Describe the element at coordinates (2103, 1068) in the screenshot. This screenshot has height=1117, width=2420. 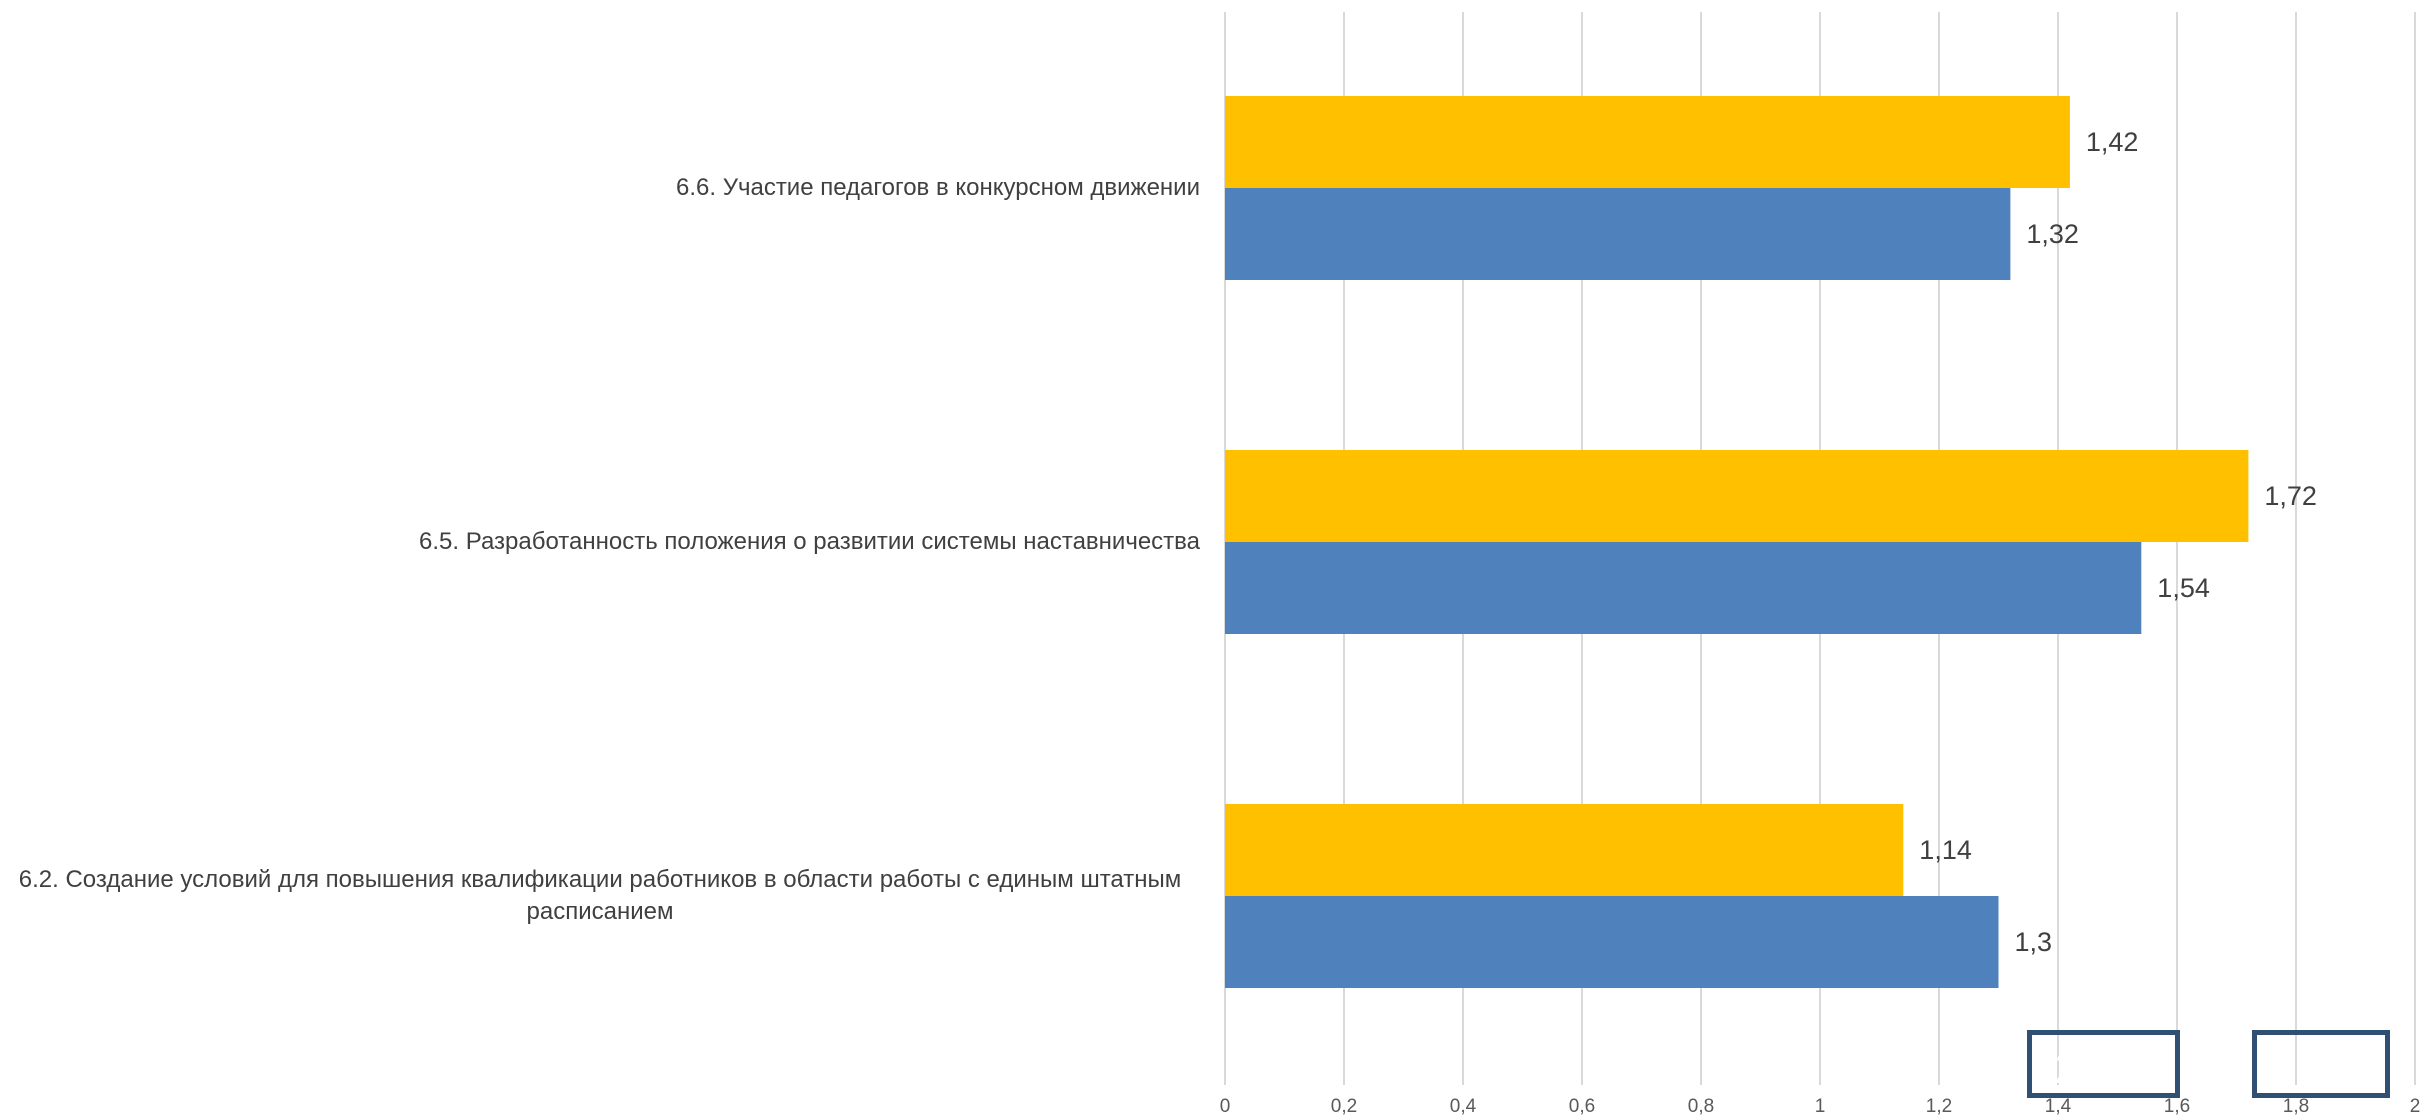
I see `legend-label-2022: 2022` at that location.